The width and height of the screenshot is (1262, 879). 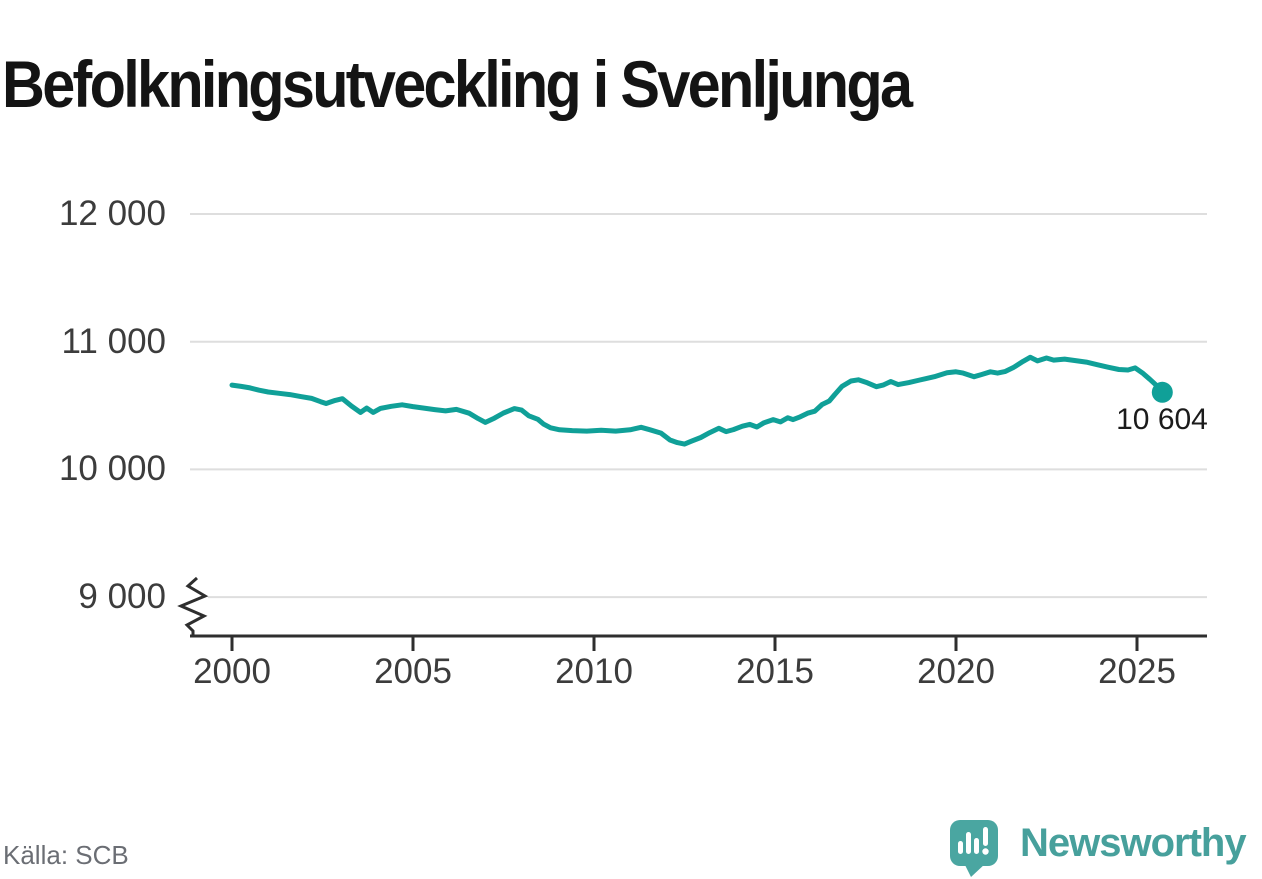 I want to click on newsworthy-logo-icon, so click(x=974, y=848).